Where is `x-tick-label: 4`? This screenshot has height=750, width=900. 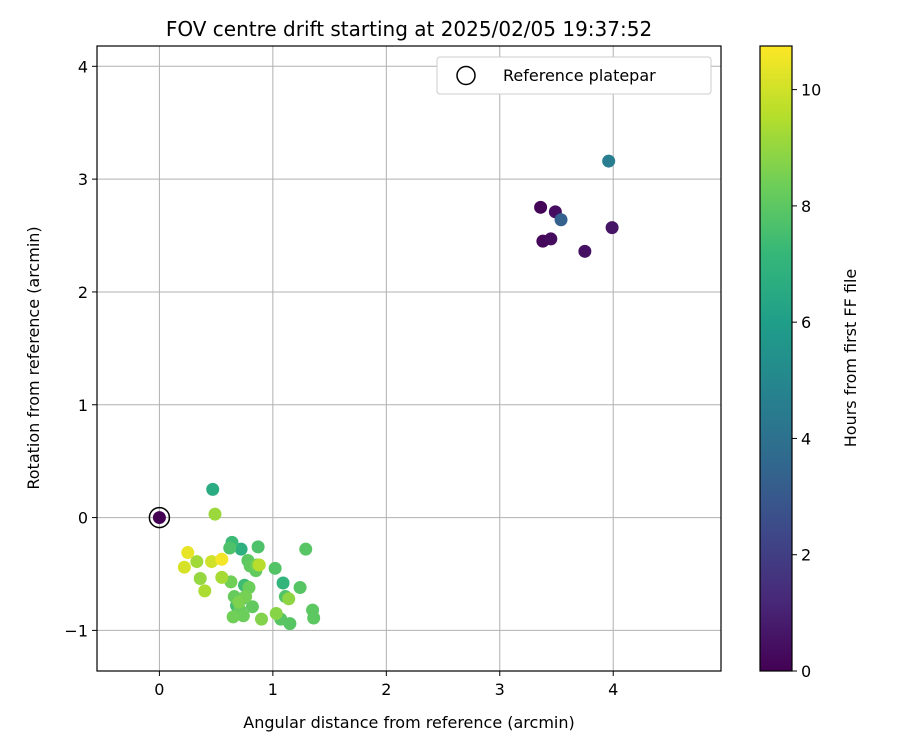 x-tick-label: 4 is located at coordinates (613, 689).